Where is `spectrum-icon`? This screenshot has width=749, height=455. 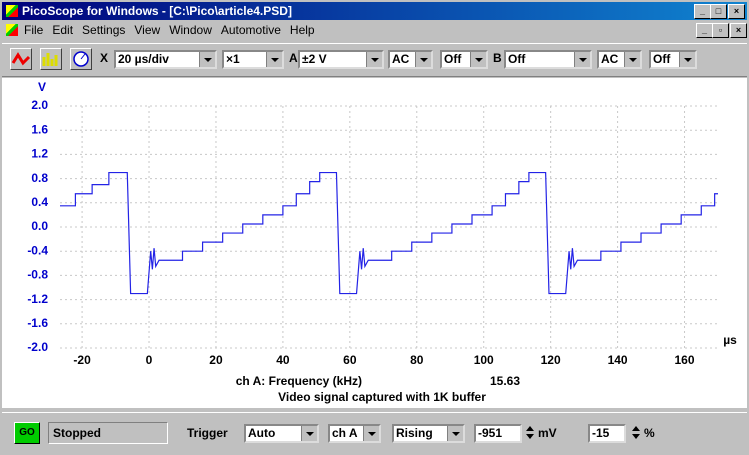 spectrum-icon is located at coordinates (50, 59).